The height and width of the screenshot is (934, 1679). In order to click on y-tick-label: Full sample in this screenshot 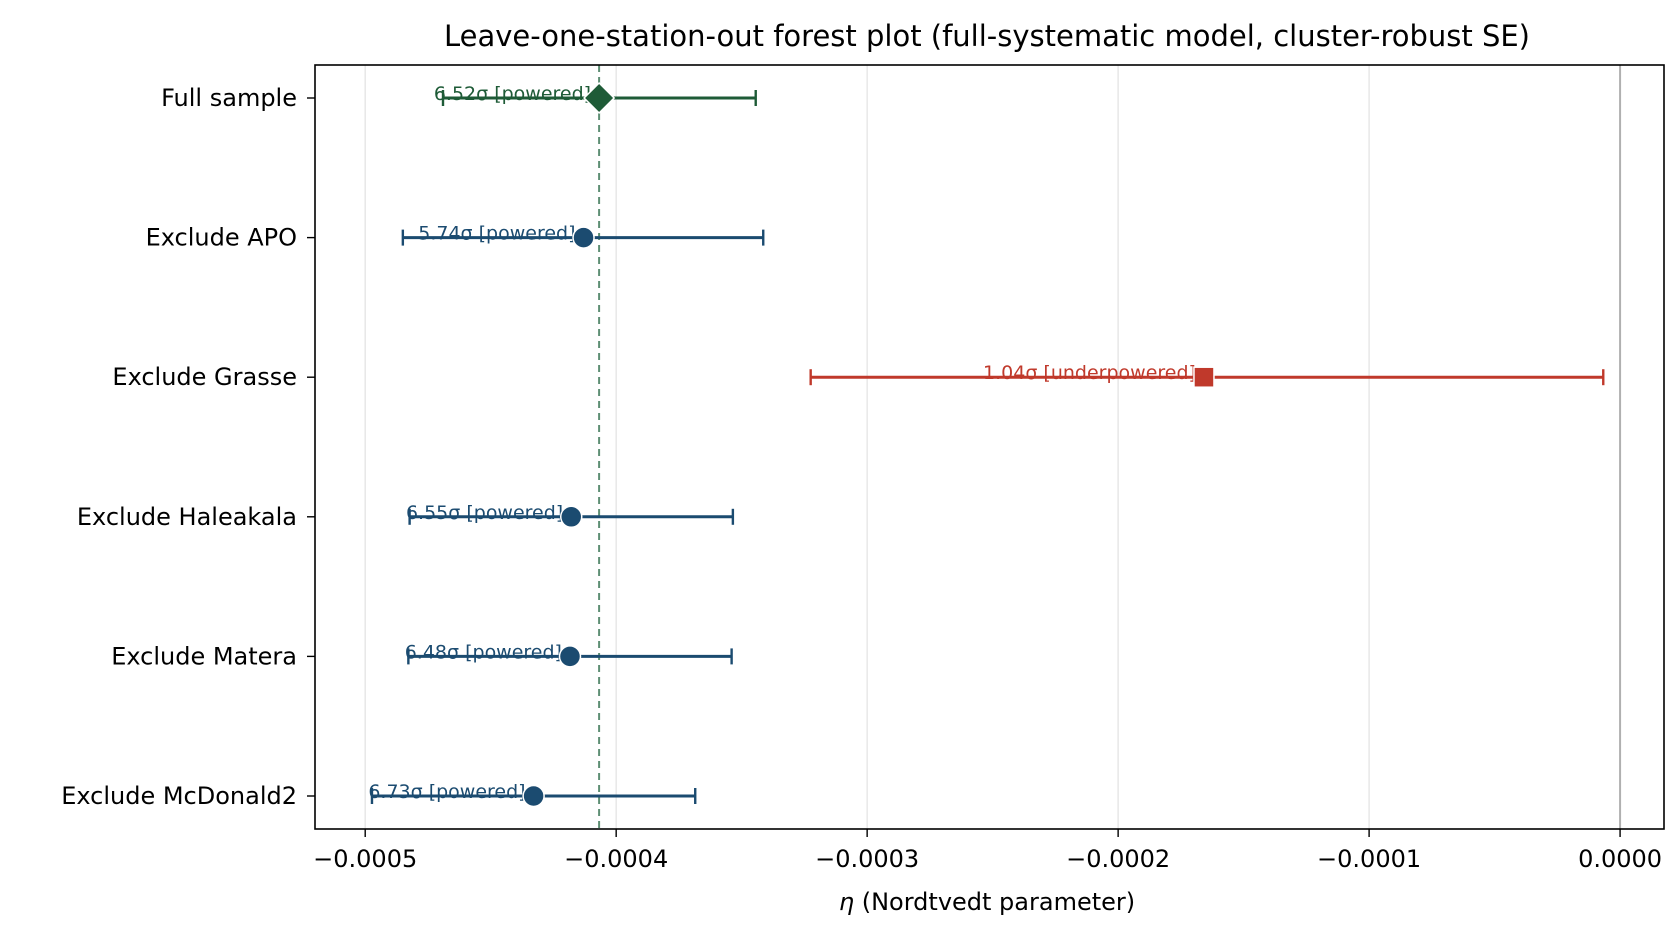, I will do `click(229, 98)`.